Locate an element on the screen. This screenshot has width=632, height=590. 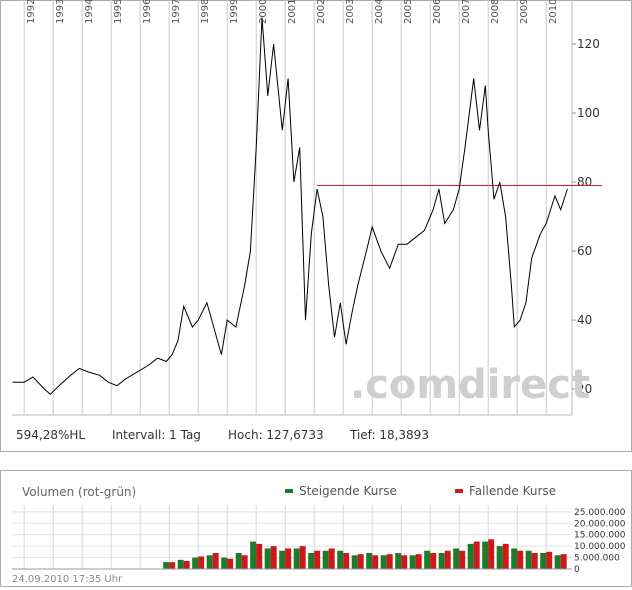
y-tick-label: 60 is located at coordinates (584, 251).